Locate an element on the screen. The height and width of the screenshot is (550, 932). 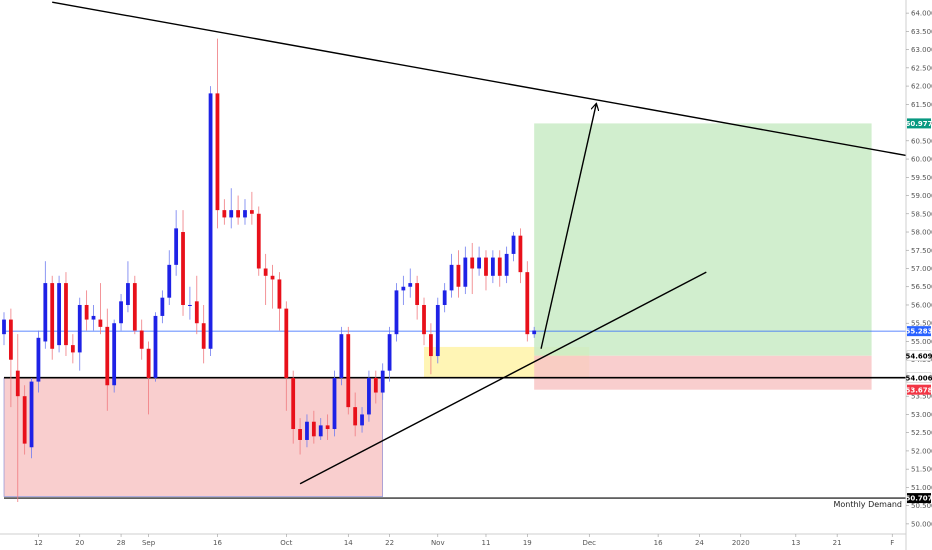
projection-arrow is located at coordinates (568, 226).